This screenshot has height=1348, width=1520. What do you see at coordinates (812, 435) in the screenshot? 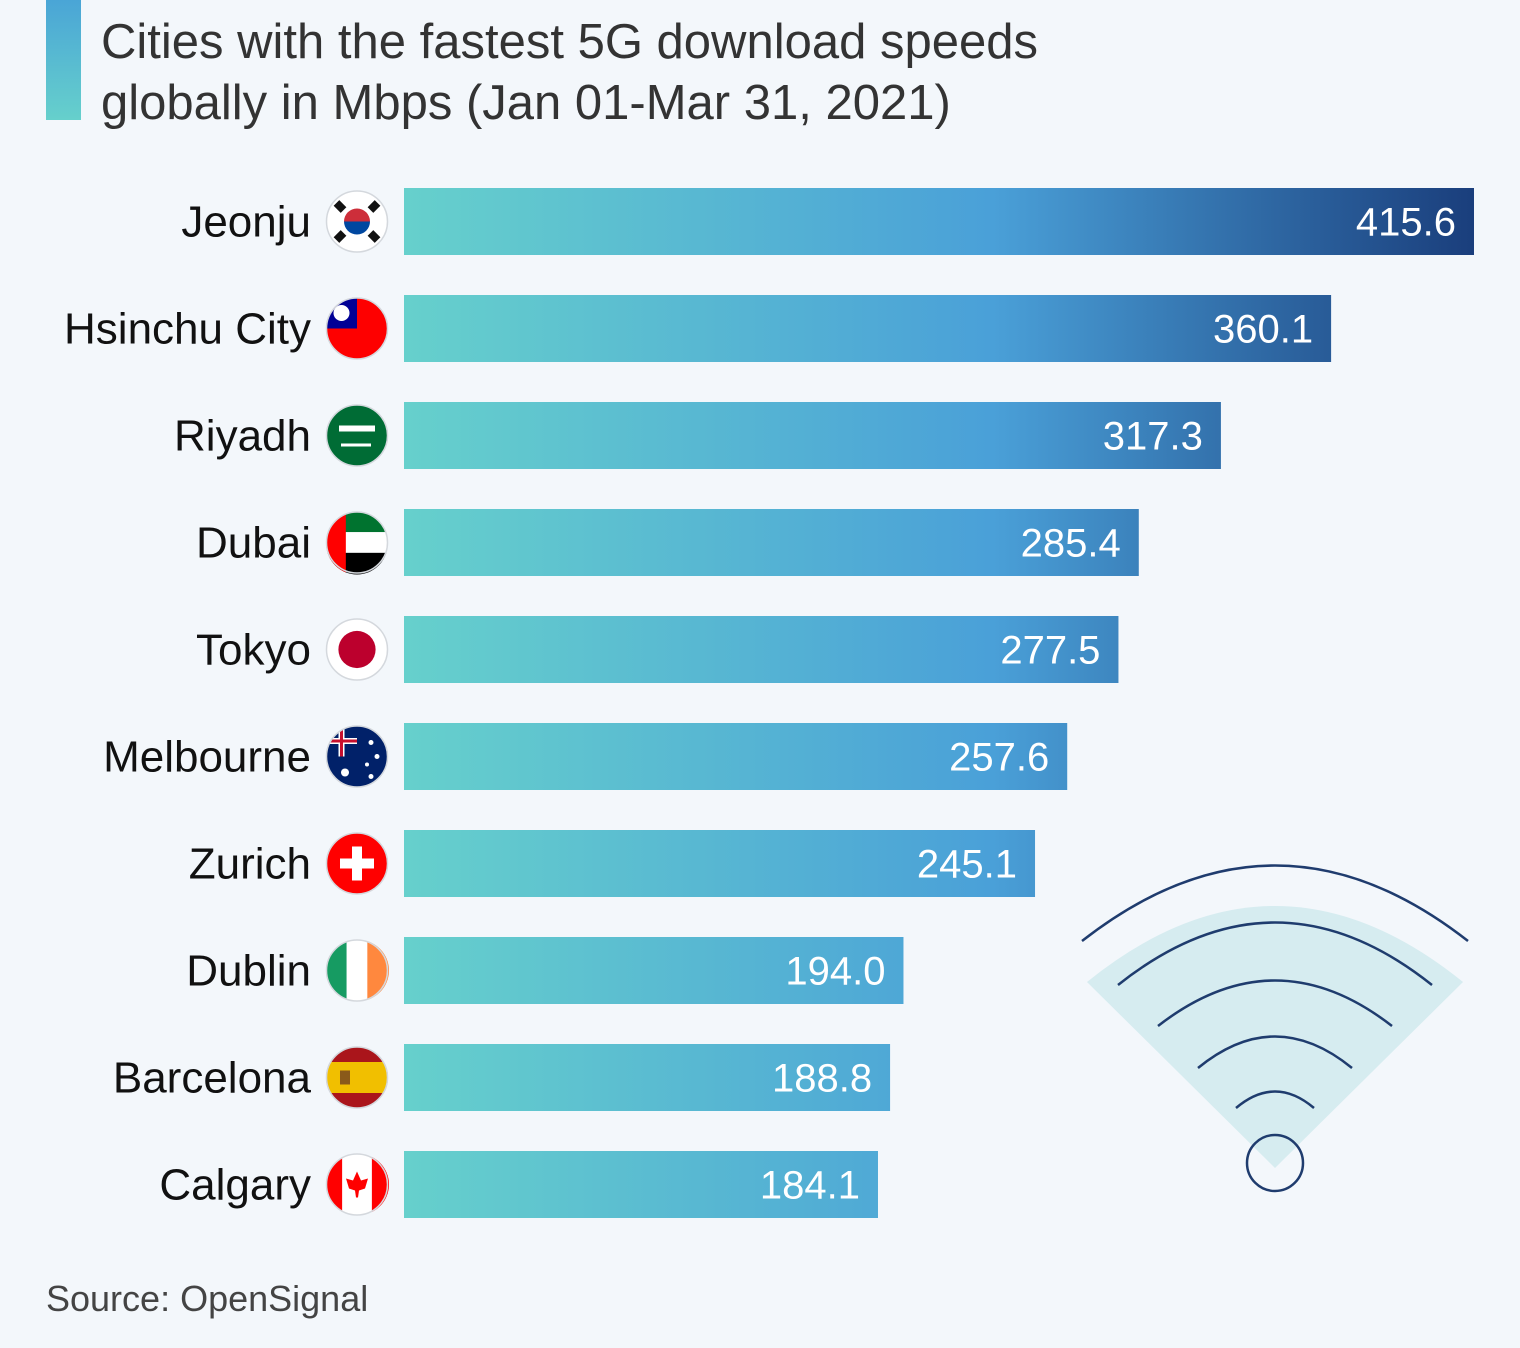
I see `bar-riyadh` at bounding box center [812, 435].